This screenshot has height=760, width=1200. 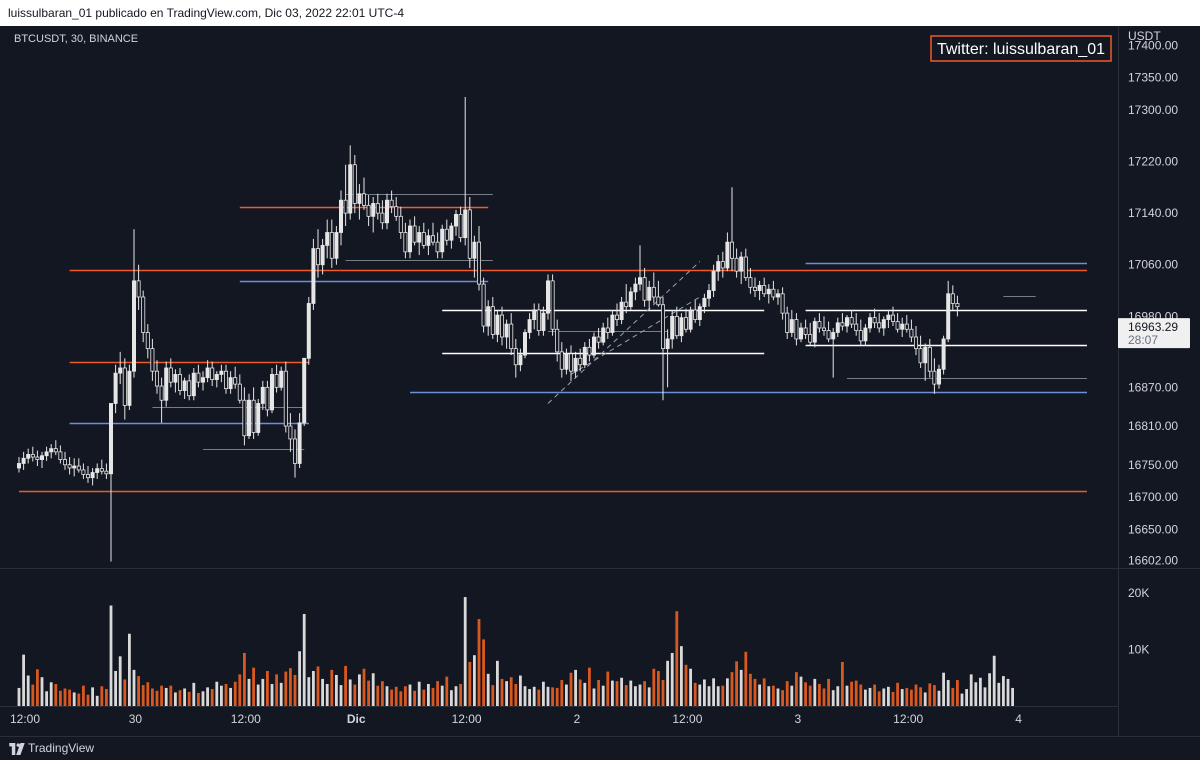 I want to click on twitter-annotation: Twitter: luissulbaran_01, so click(x=1021, y=48).